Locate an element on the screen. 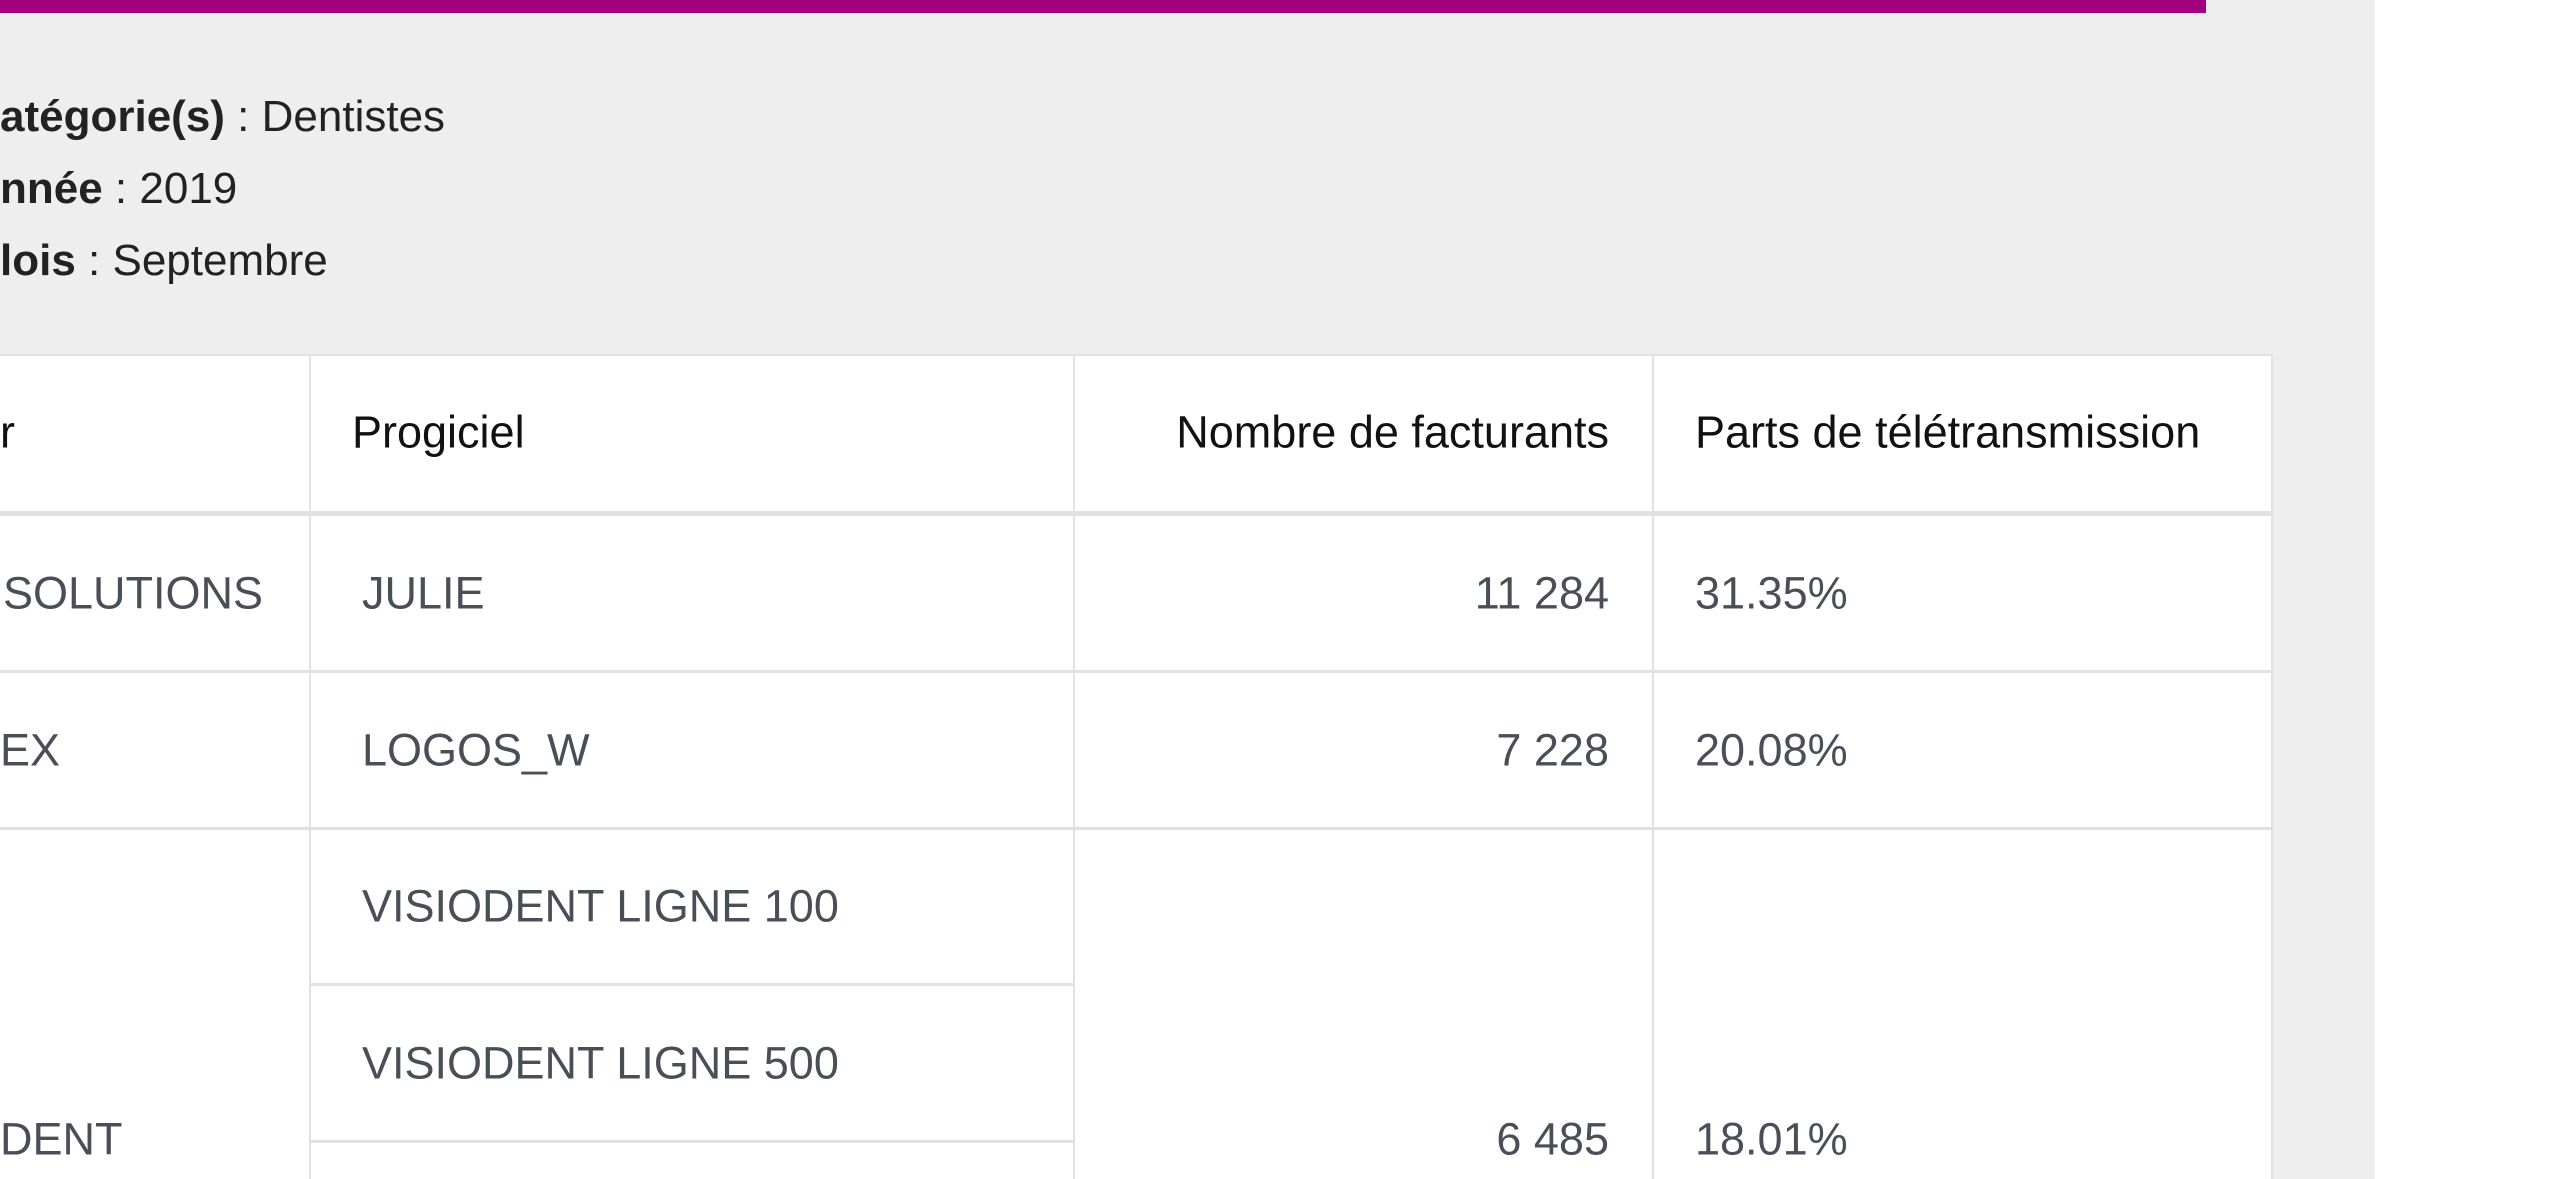  header-bar is located at coordinates (1103, 6).